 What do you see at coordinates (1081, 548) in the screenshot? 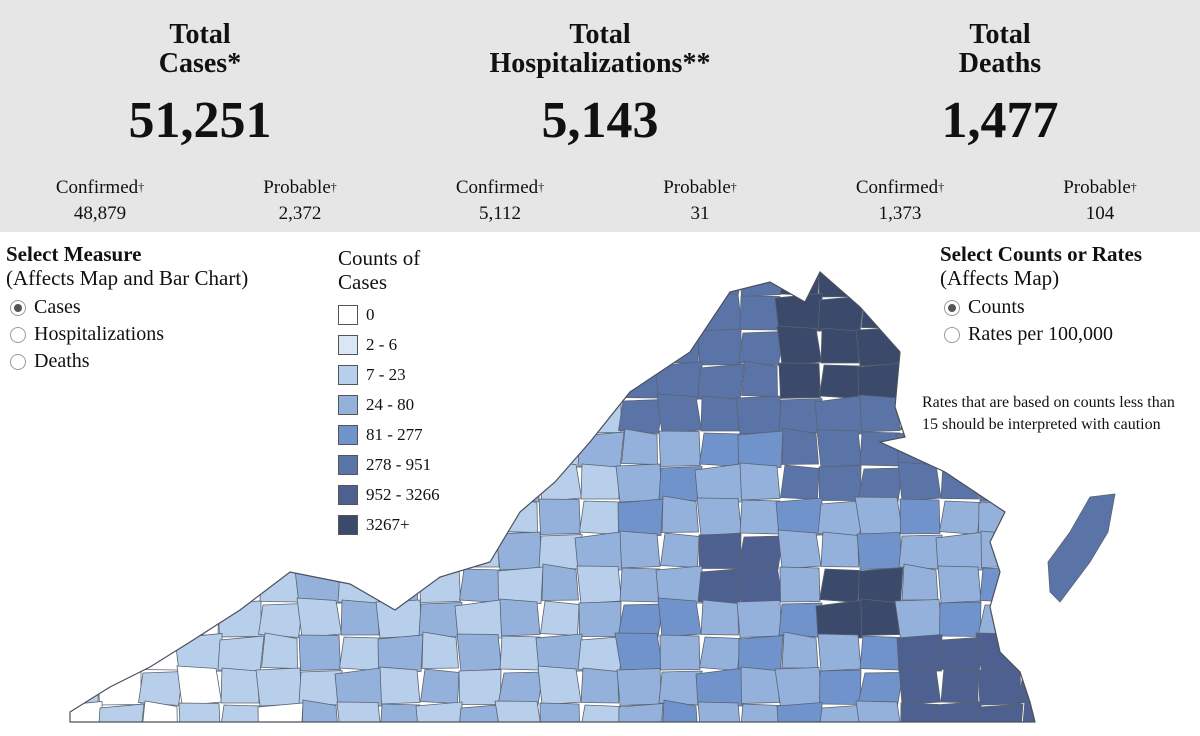
I see `eastern-shore-region` at bounding box center [1081, 548].